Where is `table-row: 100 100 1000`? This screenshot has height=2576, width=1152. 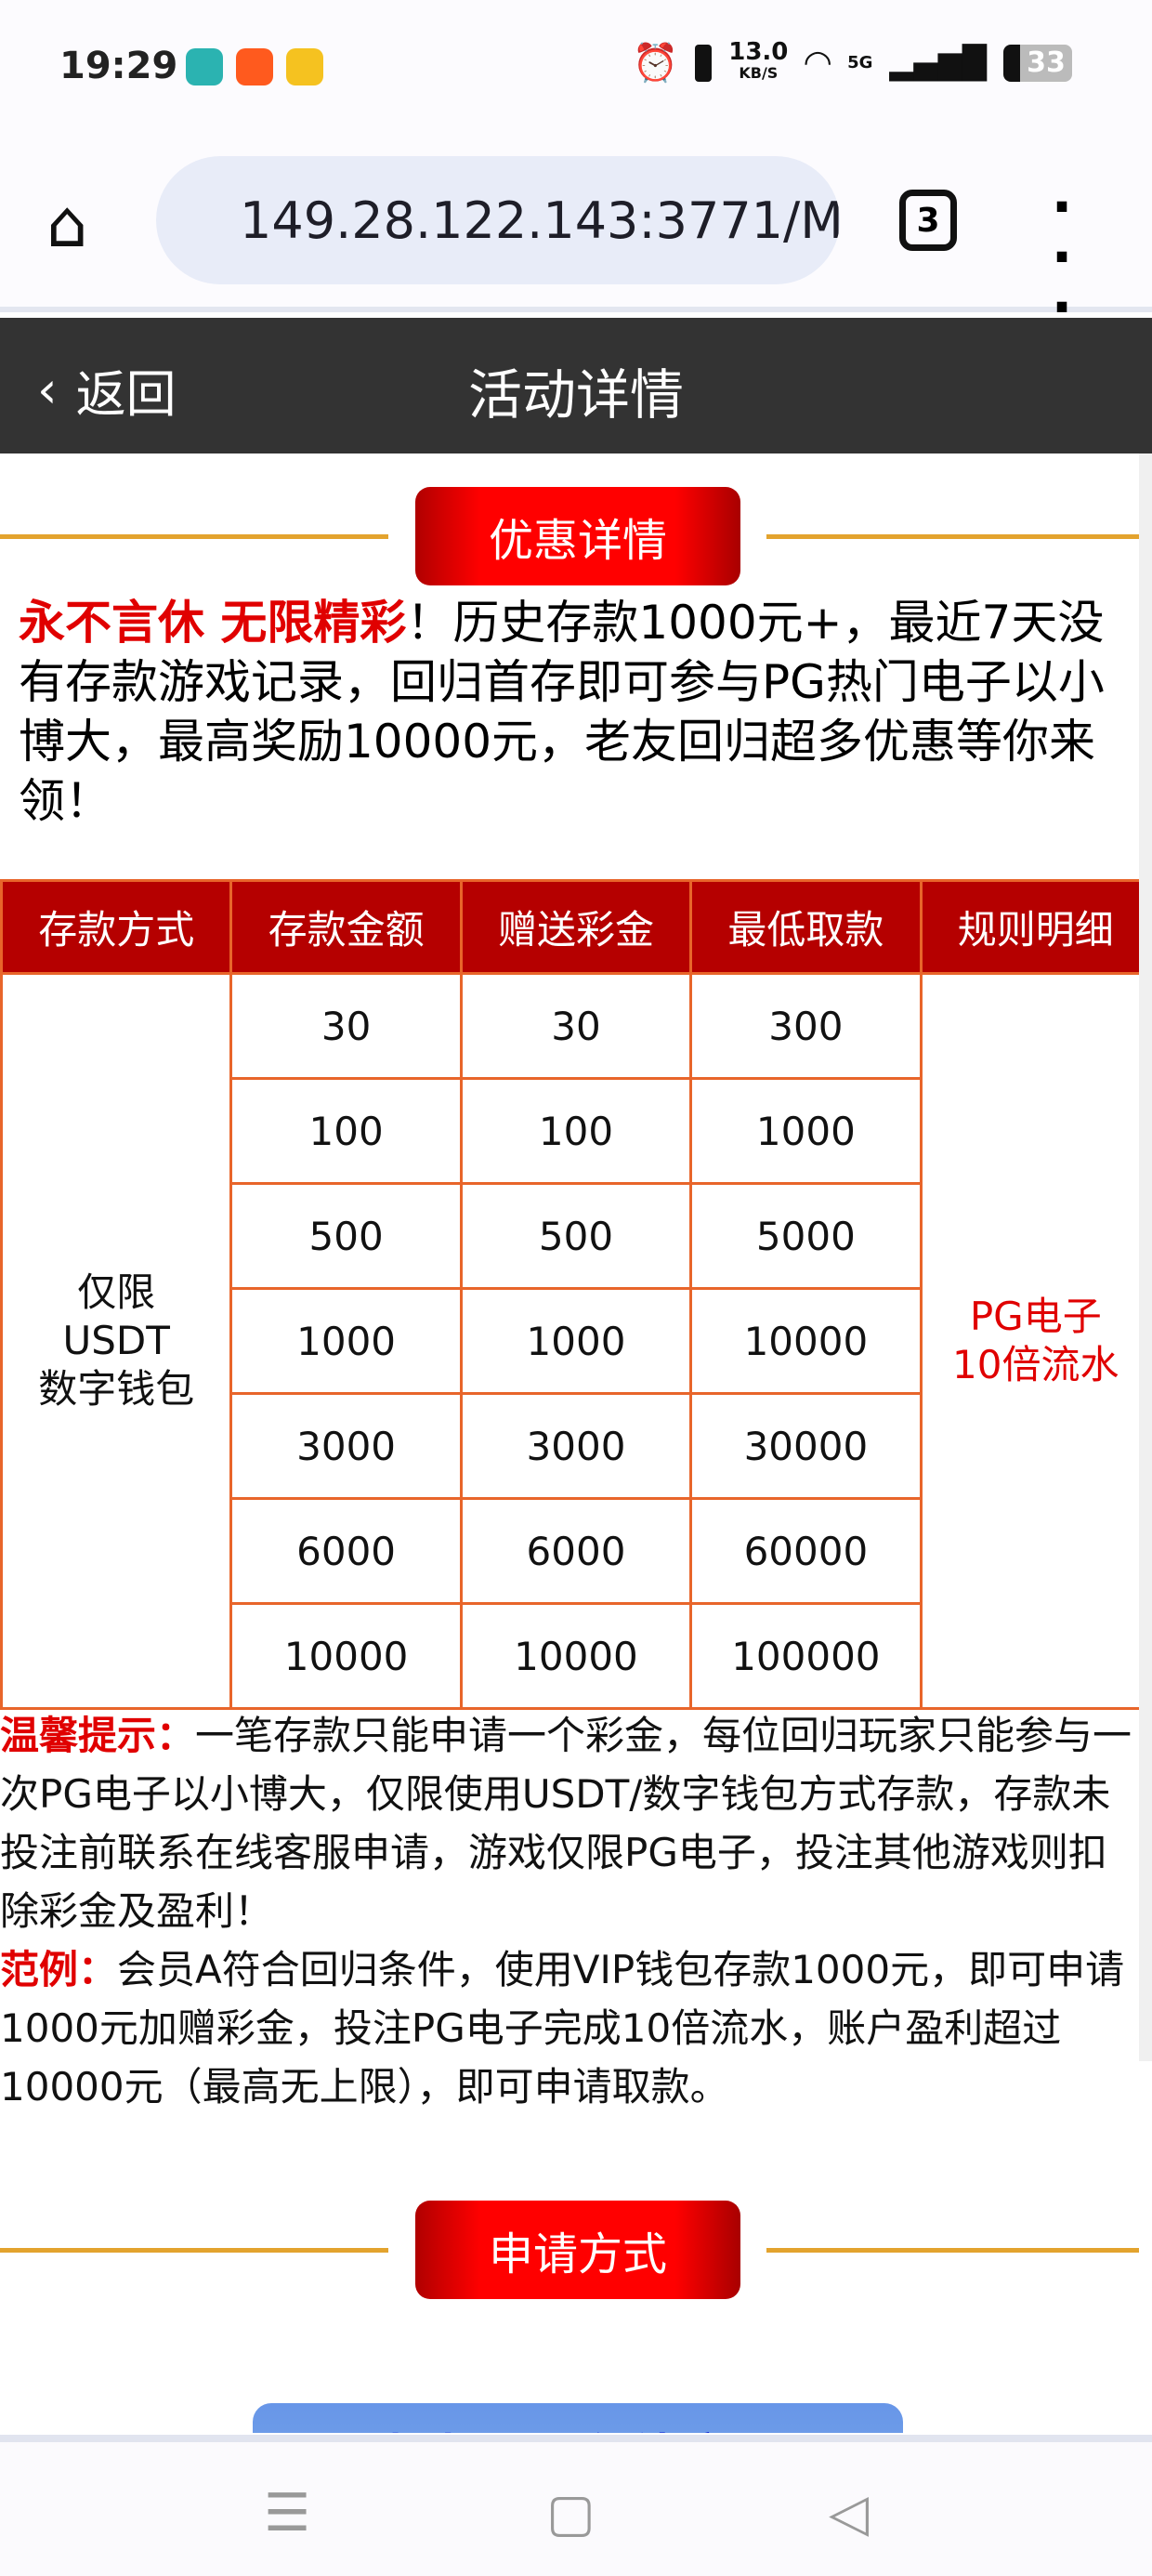 table-row: 100 100 1000 is located at coordinates (571, 1131).